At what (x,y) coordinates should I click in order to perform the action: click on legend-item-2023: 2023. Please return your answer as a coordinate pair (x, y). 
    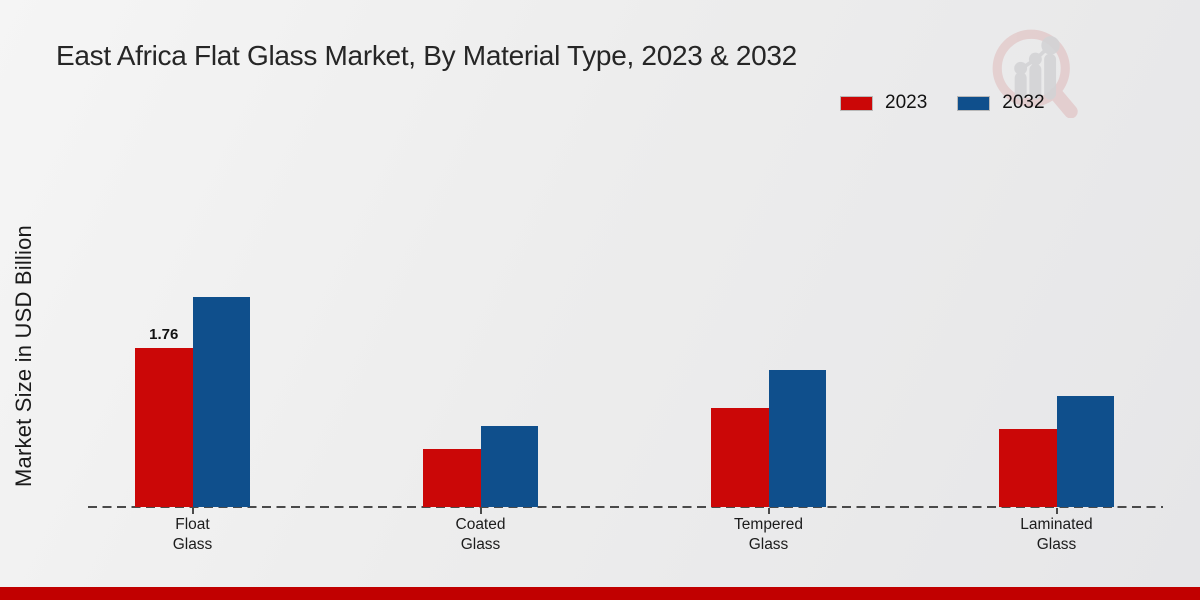
    Looking at the image, I should click on (883, 103).